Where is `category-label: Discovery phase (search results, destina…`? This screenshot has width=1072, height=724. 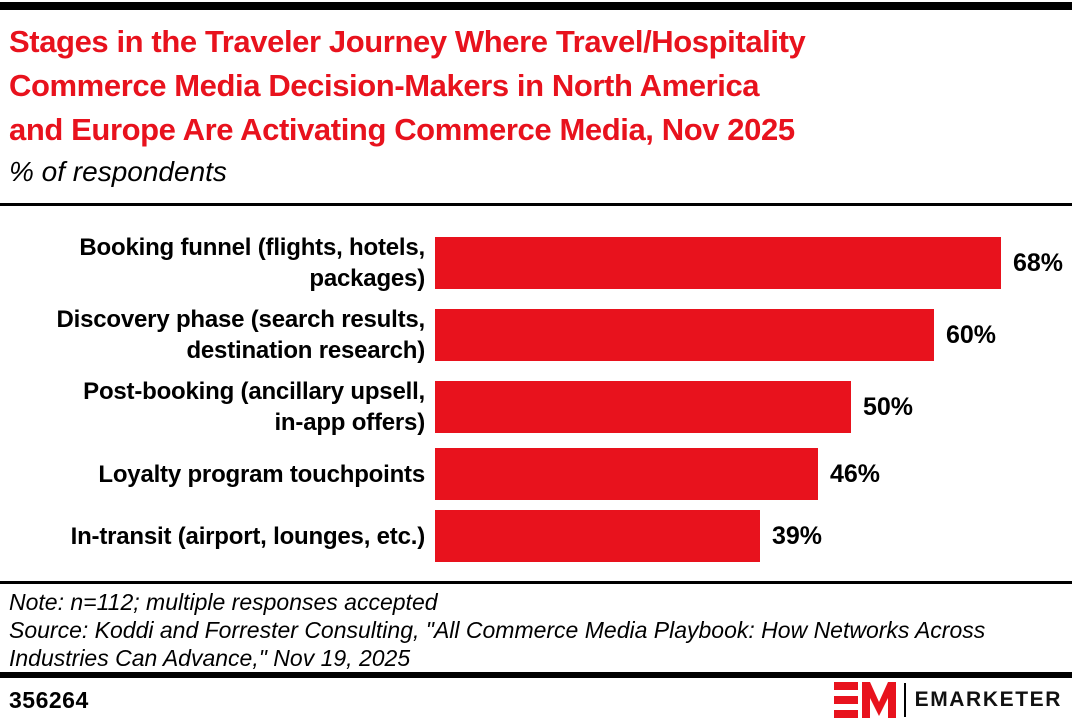
category-label: Discovery phase (search results, destina… is located at coordinates (241, 335).